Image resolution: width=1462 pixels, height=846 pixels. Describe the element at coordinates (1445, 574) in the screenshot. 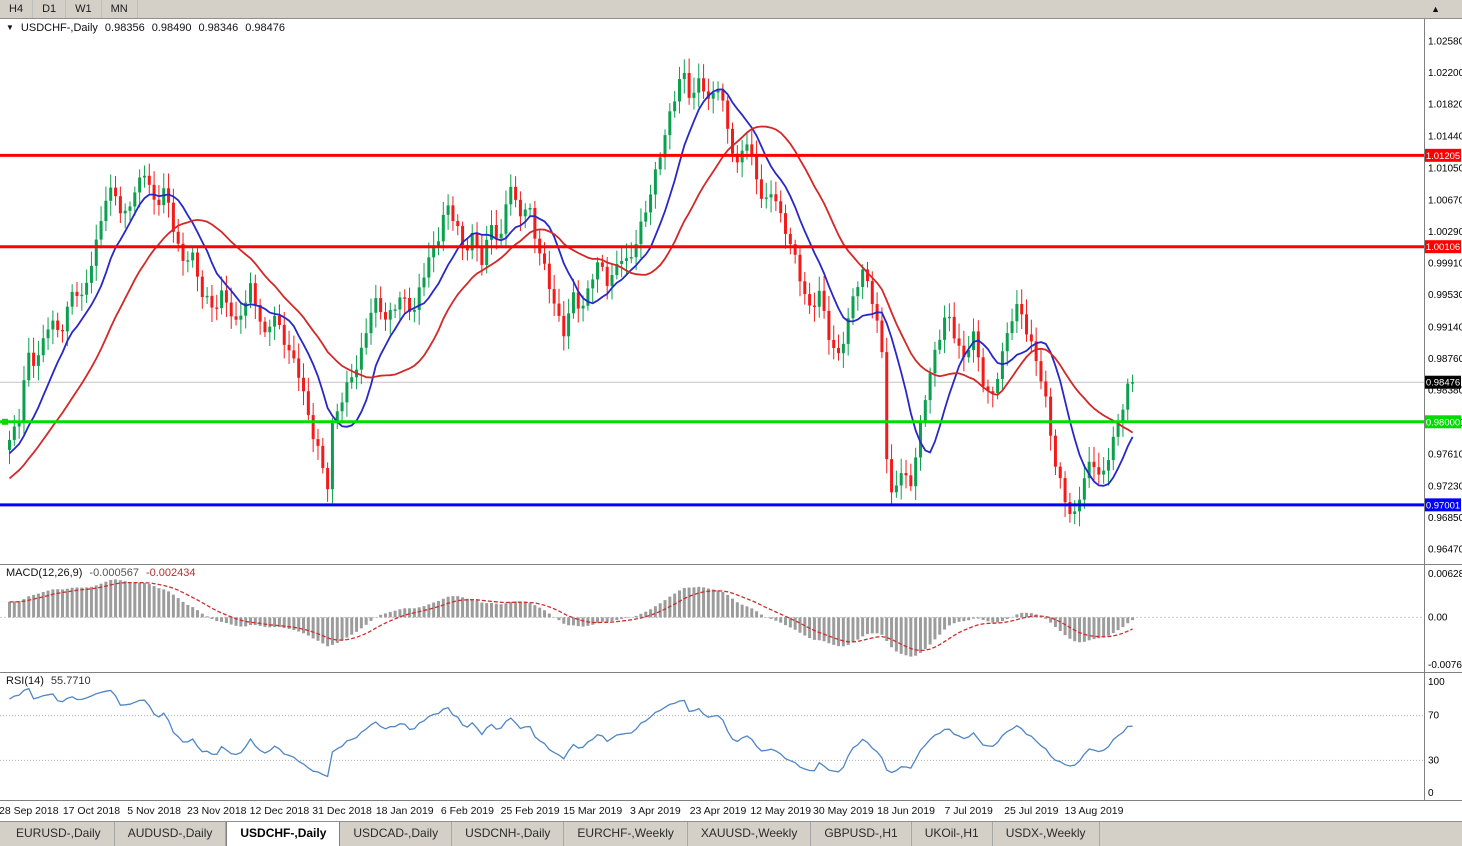

I see `macd-axis-label: 0.00628` at that location.